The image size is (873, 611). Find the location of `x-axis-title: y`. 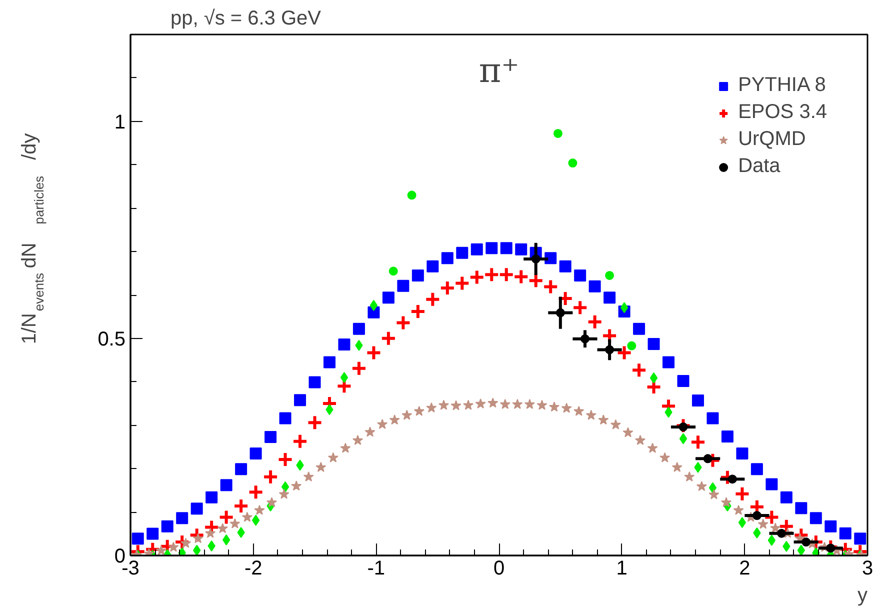

x-axis-title: y is located at coordinates (863, 595).